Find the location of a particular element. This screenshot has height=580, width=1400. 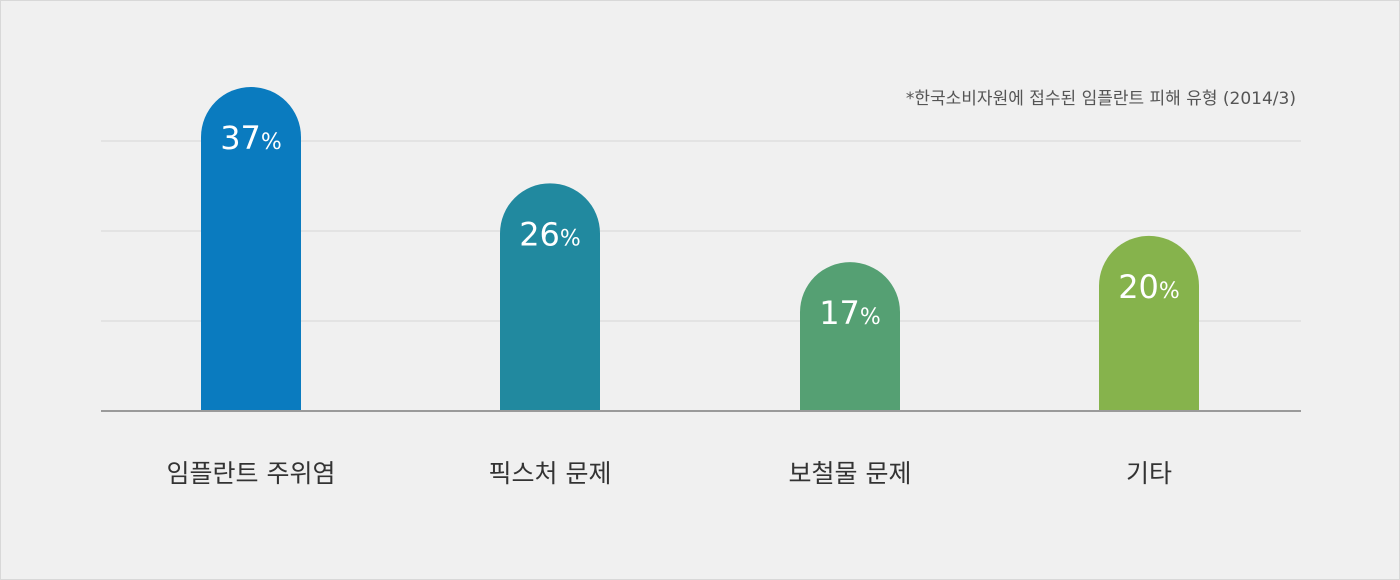

value-label: 17% is located at coordinates (850, 313).